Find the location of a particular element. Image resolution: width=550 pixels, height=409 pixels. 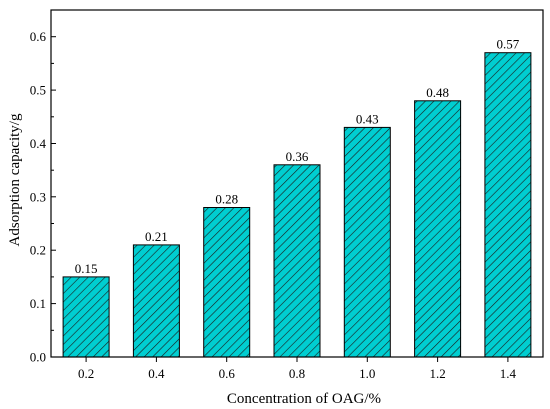

bar-0.4 is located at coordinates (156, 301).